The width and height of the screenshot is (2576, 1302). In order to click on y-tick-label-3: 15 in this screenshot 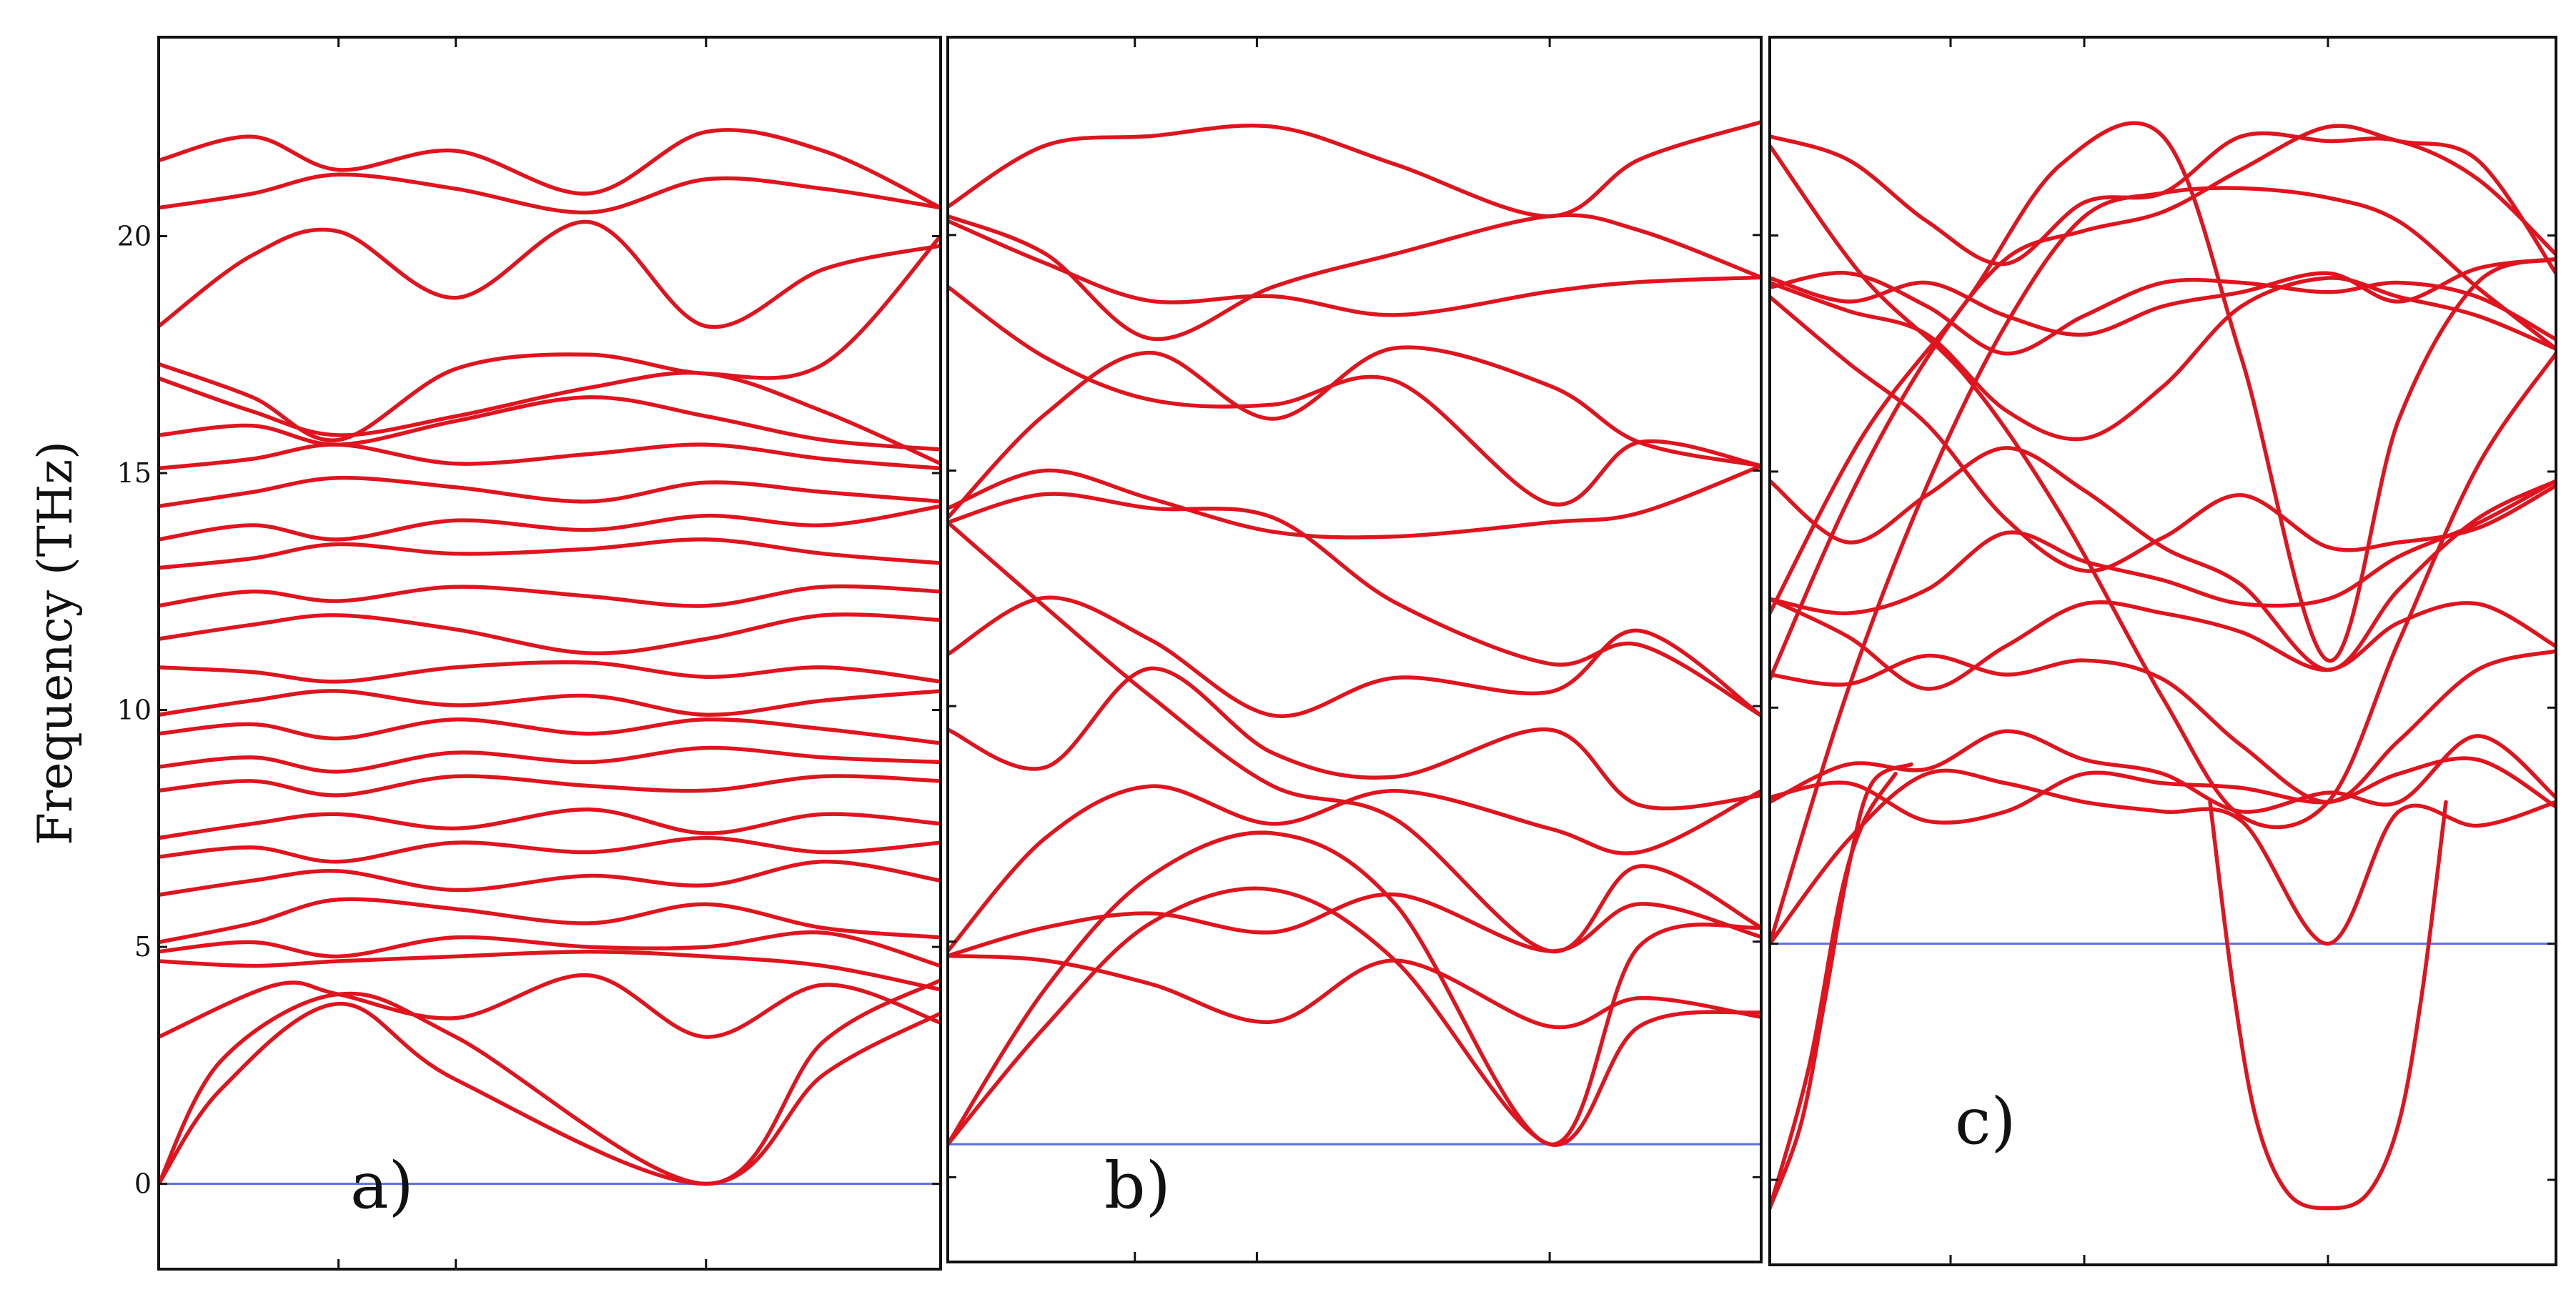, I will do `click(135, 473)`.